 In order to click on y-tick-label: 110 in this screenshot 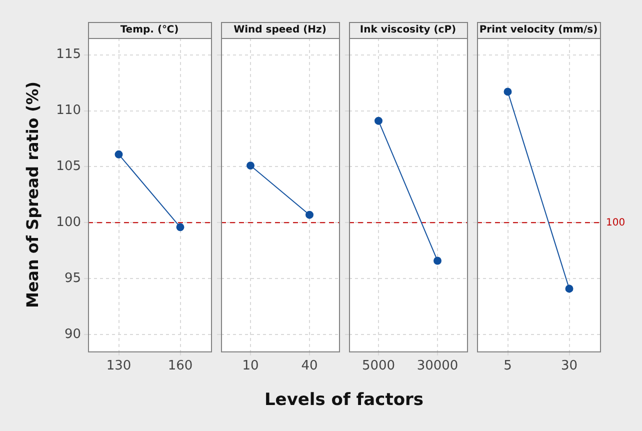, I will do `click(68, 110)`.